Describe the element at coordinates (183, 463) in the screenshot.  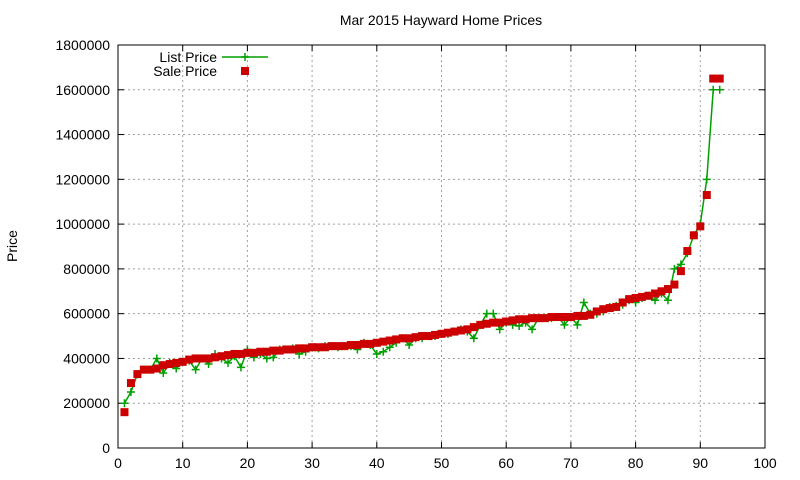
I see `x-tick-label: 10` at that location.